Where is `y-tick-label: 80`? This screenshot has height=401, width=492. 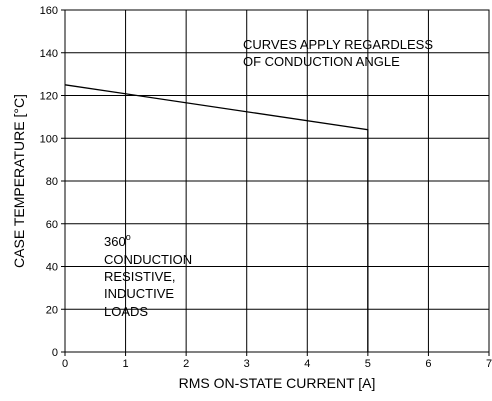 y-tick-label: 80 is located at coordinates (52, 182).